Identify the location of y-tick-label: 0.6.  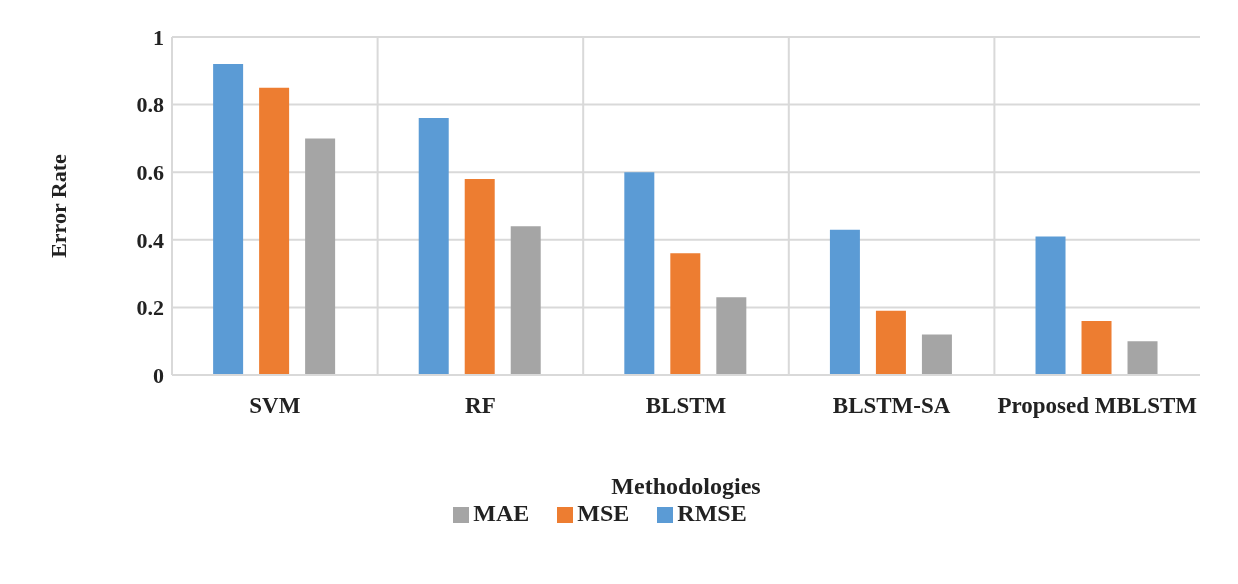
(150, 173).